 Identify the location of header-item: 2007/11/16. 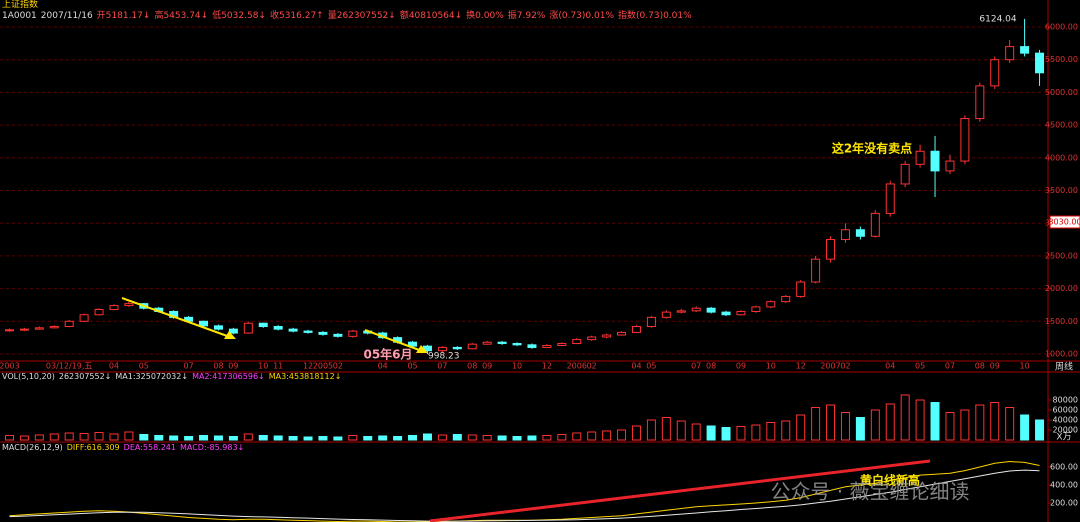
(66, 16).